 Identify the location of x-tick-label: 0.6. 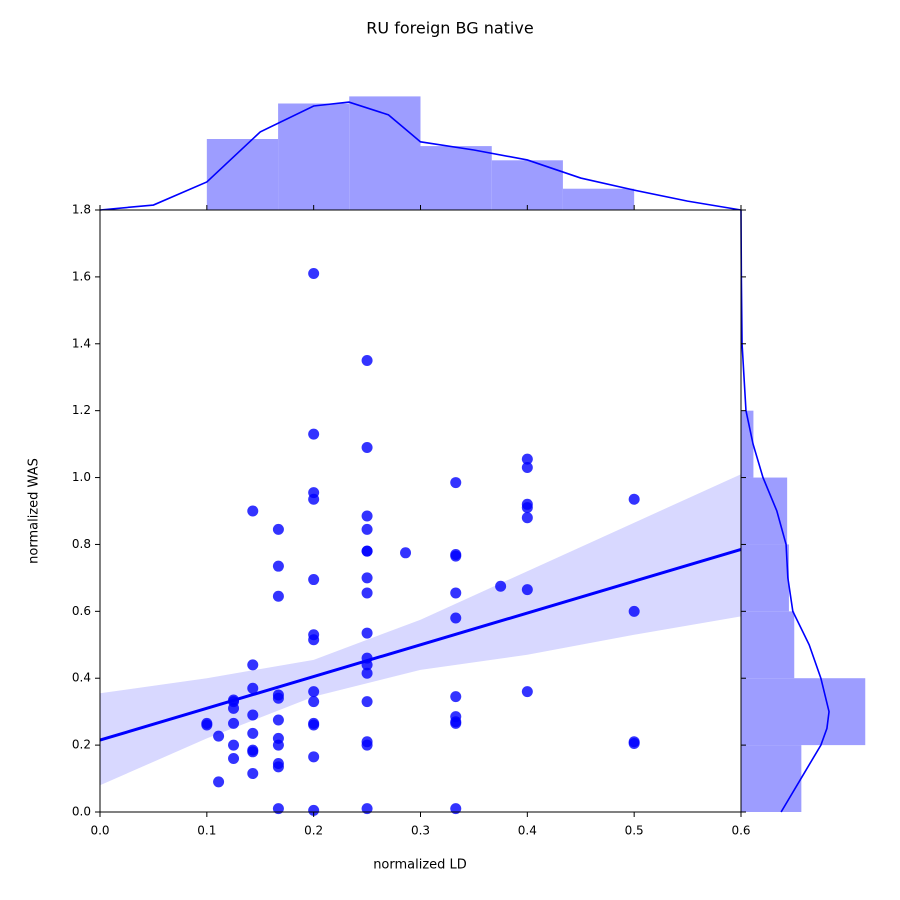
(740, 831).